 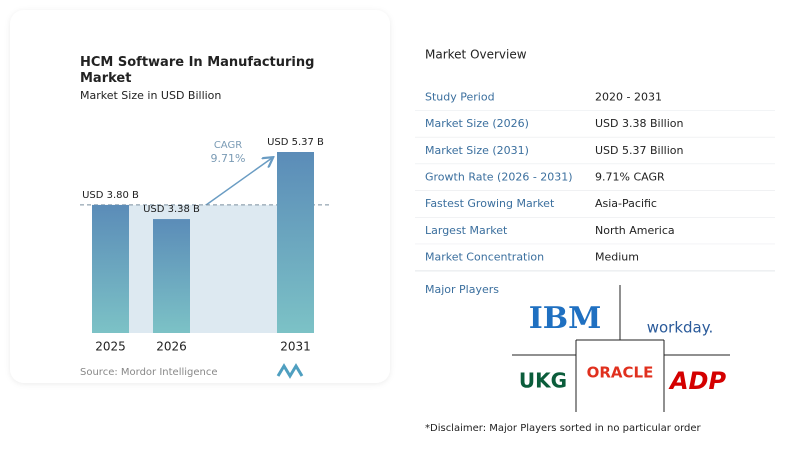 I want to click on player-logo: ADP, so click(x=697, y=381).